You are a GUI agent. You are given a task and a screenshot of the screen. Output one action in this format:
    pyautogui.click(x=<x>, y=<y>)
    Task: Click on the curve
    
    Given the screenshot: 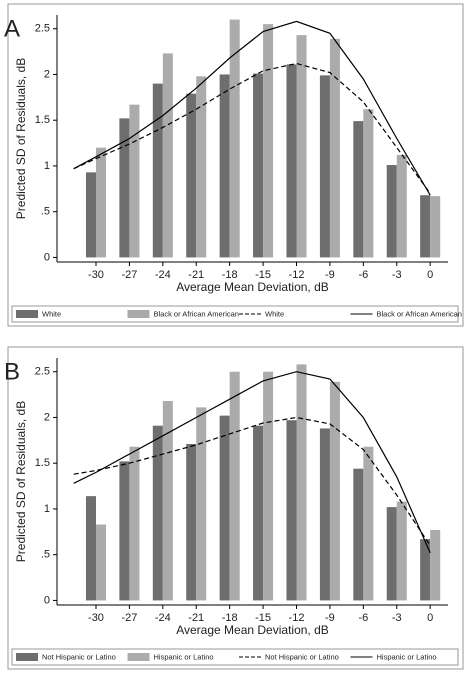 What is the action you would take?
    pyautogui.click(x=252, y=481)
    